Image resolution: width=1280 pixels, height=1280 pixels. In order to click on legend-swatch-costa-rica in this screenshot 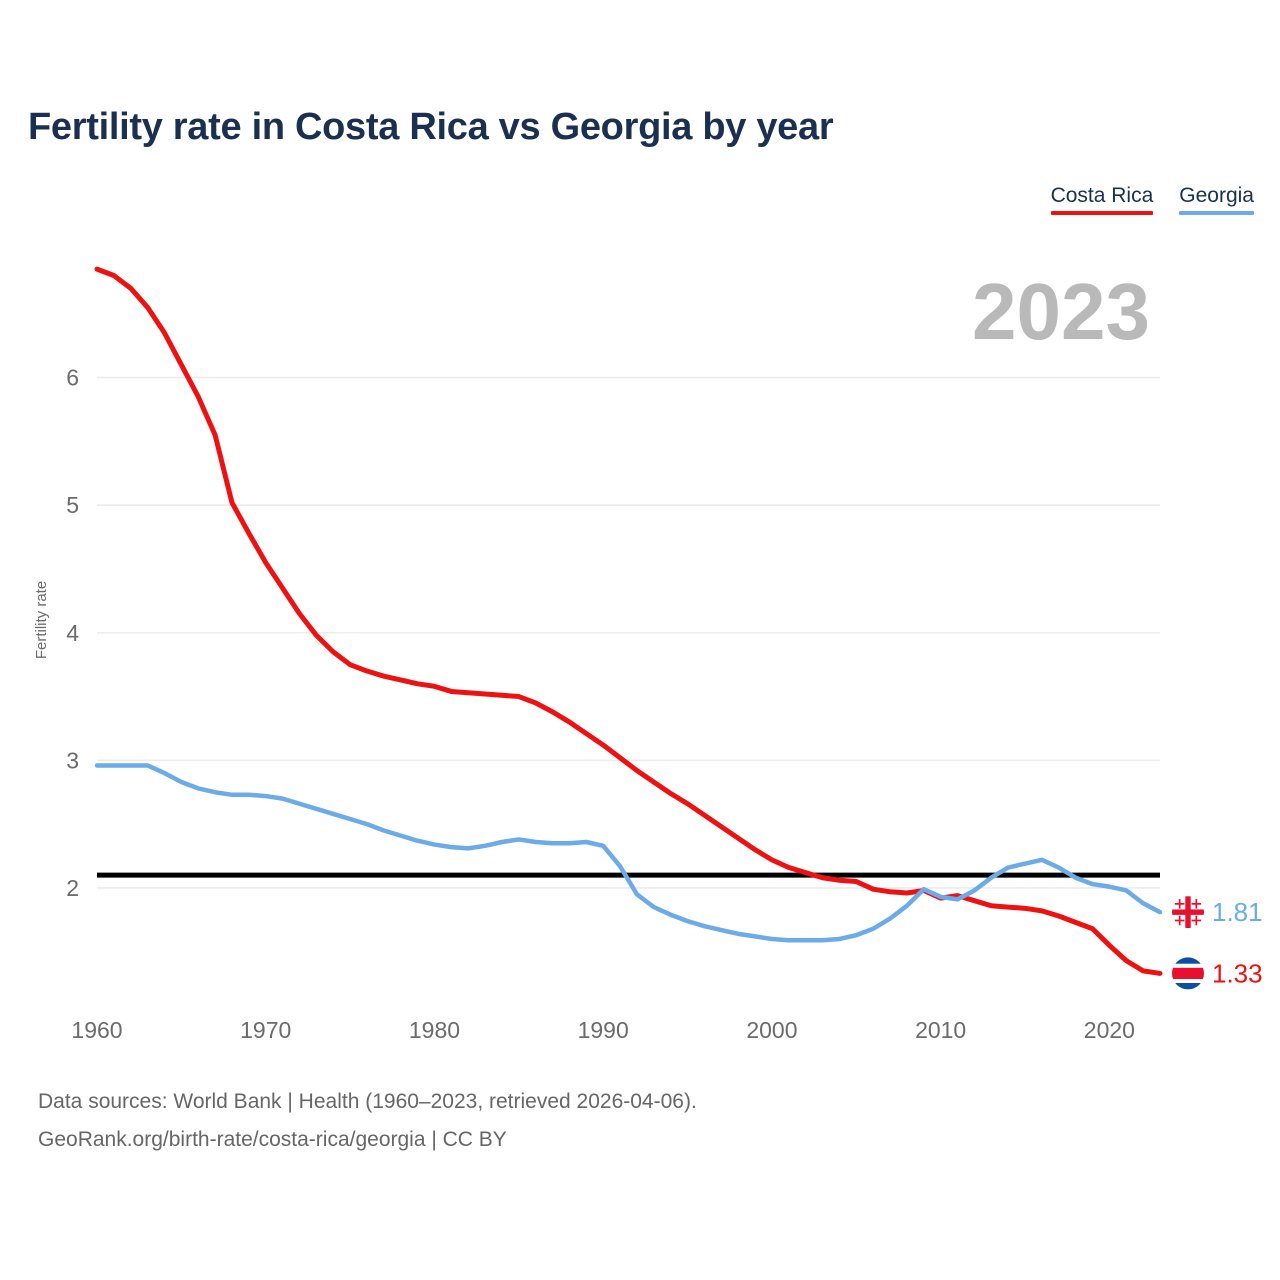, I will do `click(1102, 213)`.